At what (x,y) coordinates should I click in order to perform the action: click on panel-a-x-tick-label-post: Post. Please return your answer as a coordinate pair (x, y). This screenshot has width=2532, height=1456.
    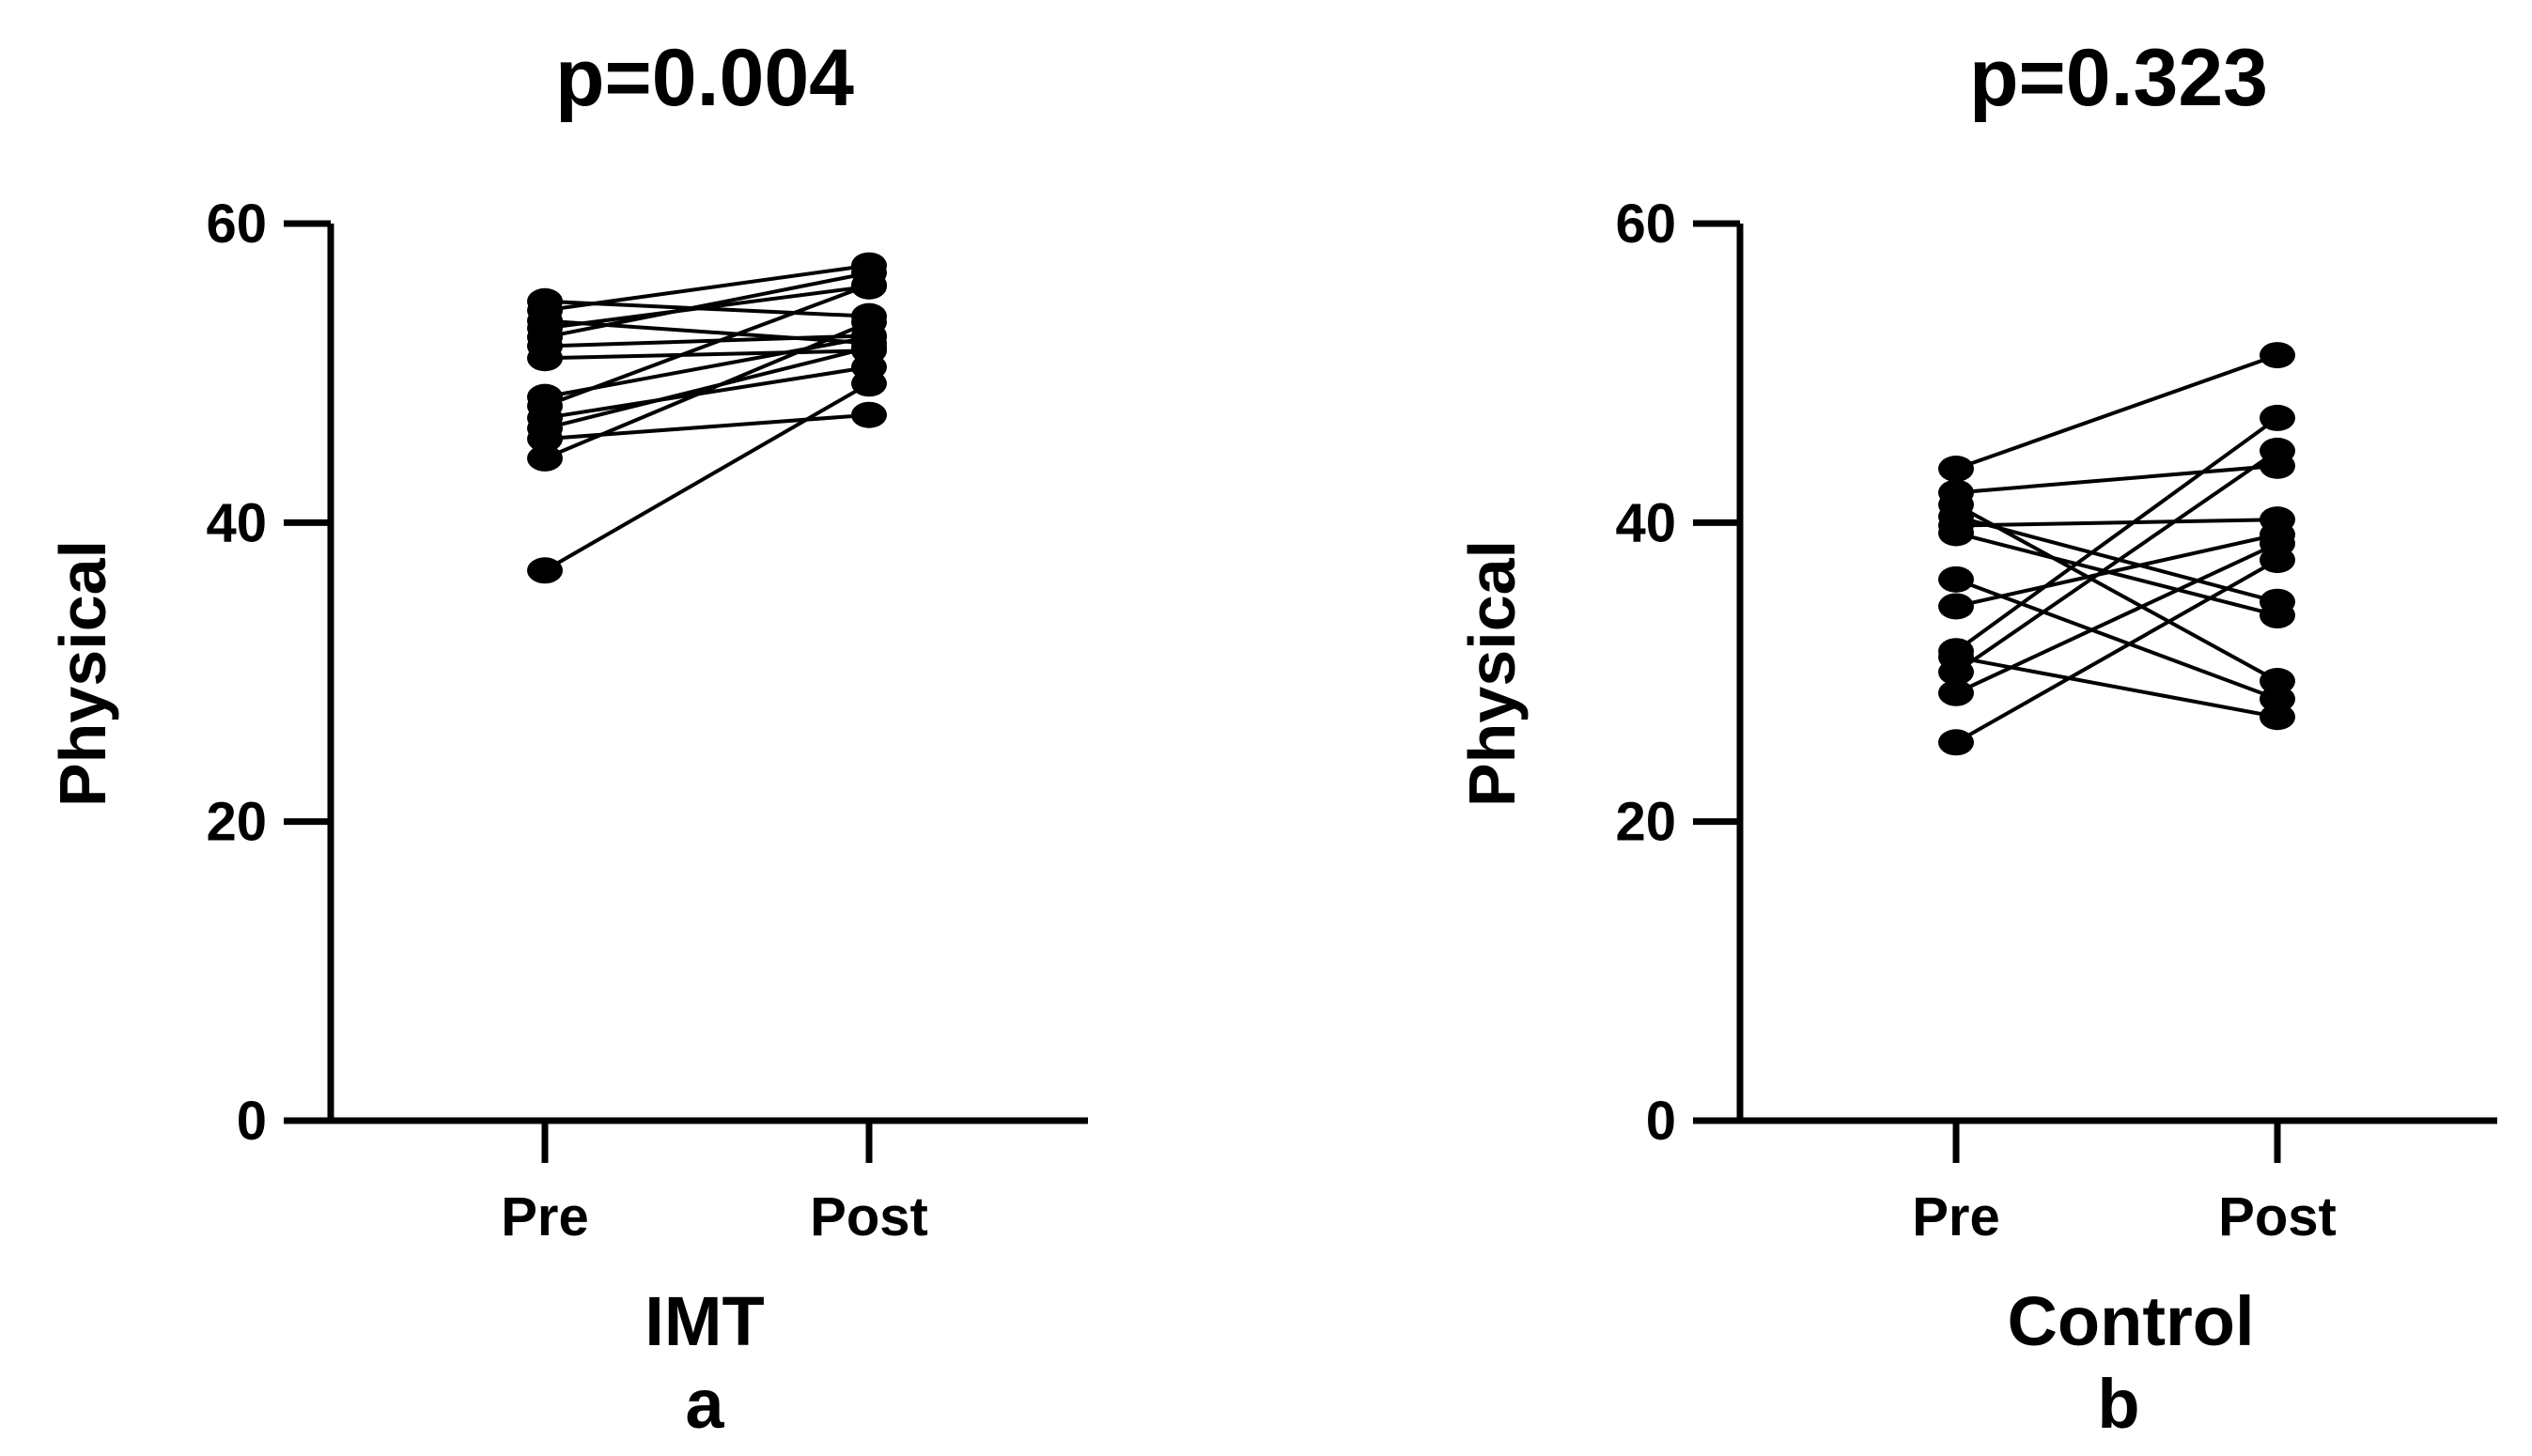
    Looking at the image, I should click on (869, 1216).